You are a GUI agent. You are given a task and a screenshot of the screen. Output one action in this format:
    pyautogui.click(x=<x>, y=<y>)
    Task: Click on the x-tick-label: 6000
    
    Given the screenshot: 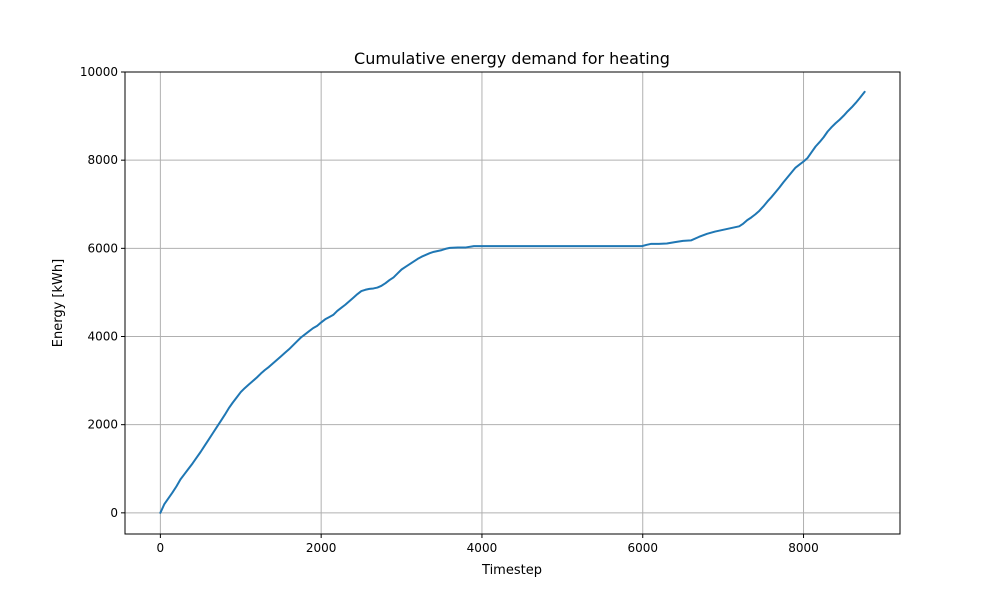 What is the action you would take?
    pyautogui.click(x=642, y=548)
    